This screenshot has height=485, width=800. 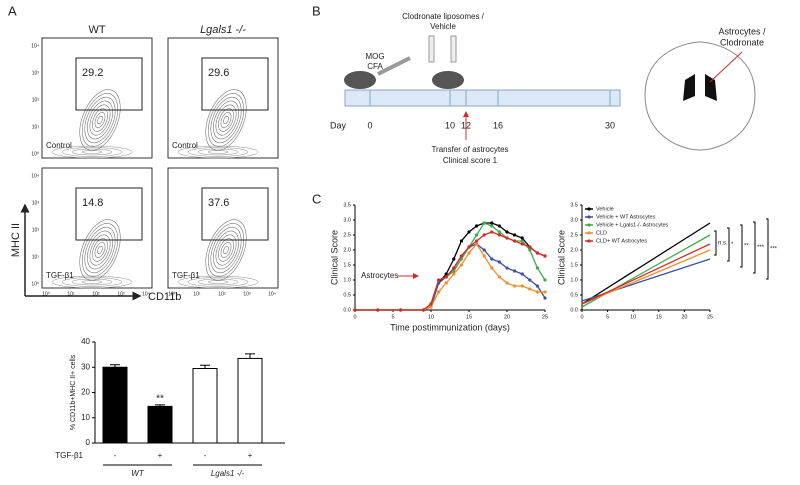 I want to click on injection-label: Clodronate liposomes /, so click(x=443, y=16).